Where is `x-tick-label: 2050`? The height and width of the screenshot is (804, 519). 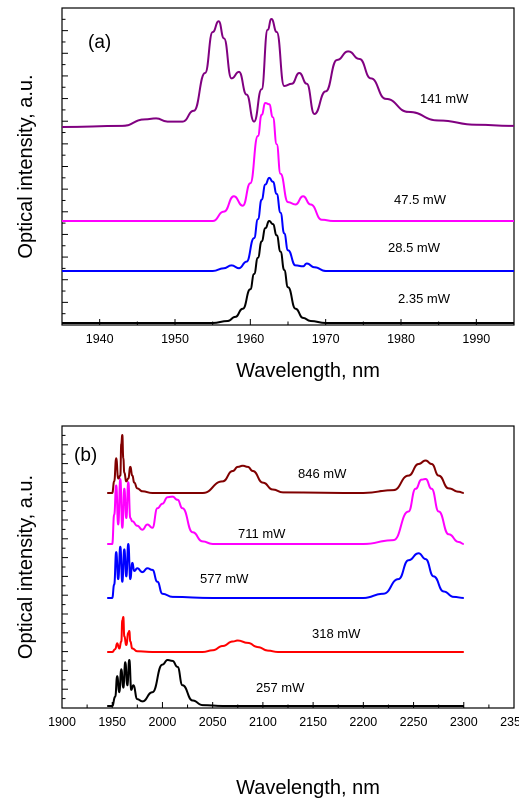
x-tick-label: 2050 is located at coordinates (213, 722).